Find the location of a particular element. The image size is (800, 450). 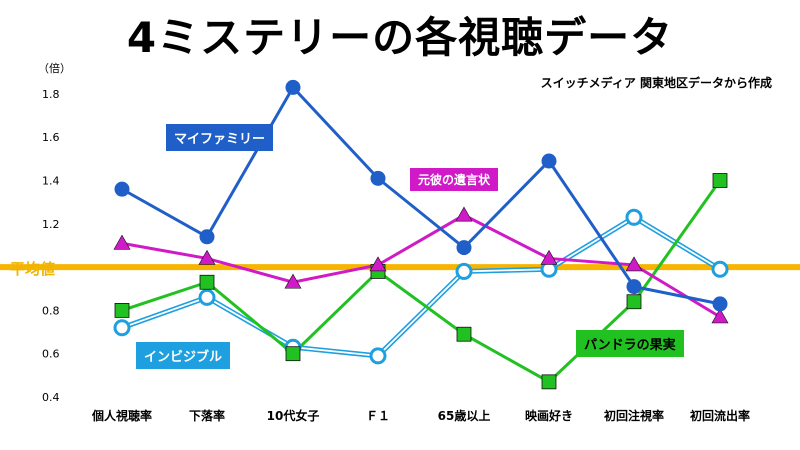

x-tick-label: 初回注視率 is located at coordinates (634, 415).